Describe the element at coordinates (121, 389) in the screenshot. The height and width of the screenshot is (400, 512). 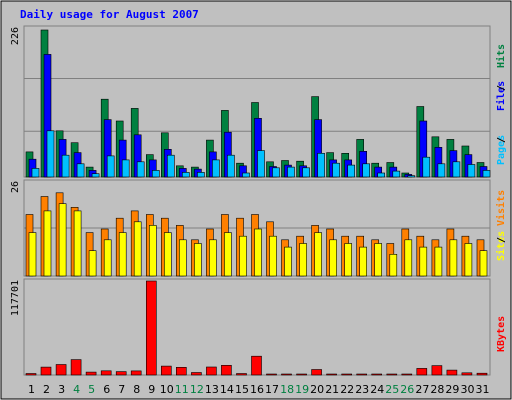
I see `x-tick-label: 7` at that location.